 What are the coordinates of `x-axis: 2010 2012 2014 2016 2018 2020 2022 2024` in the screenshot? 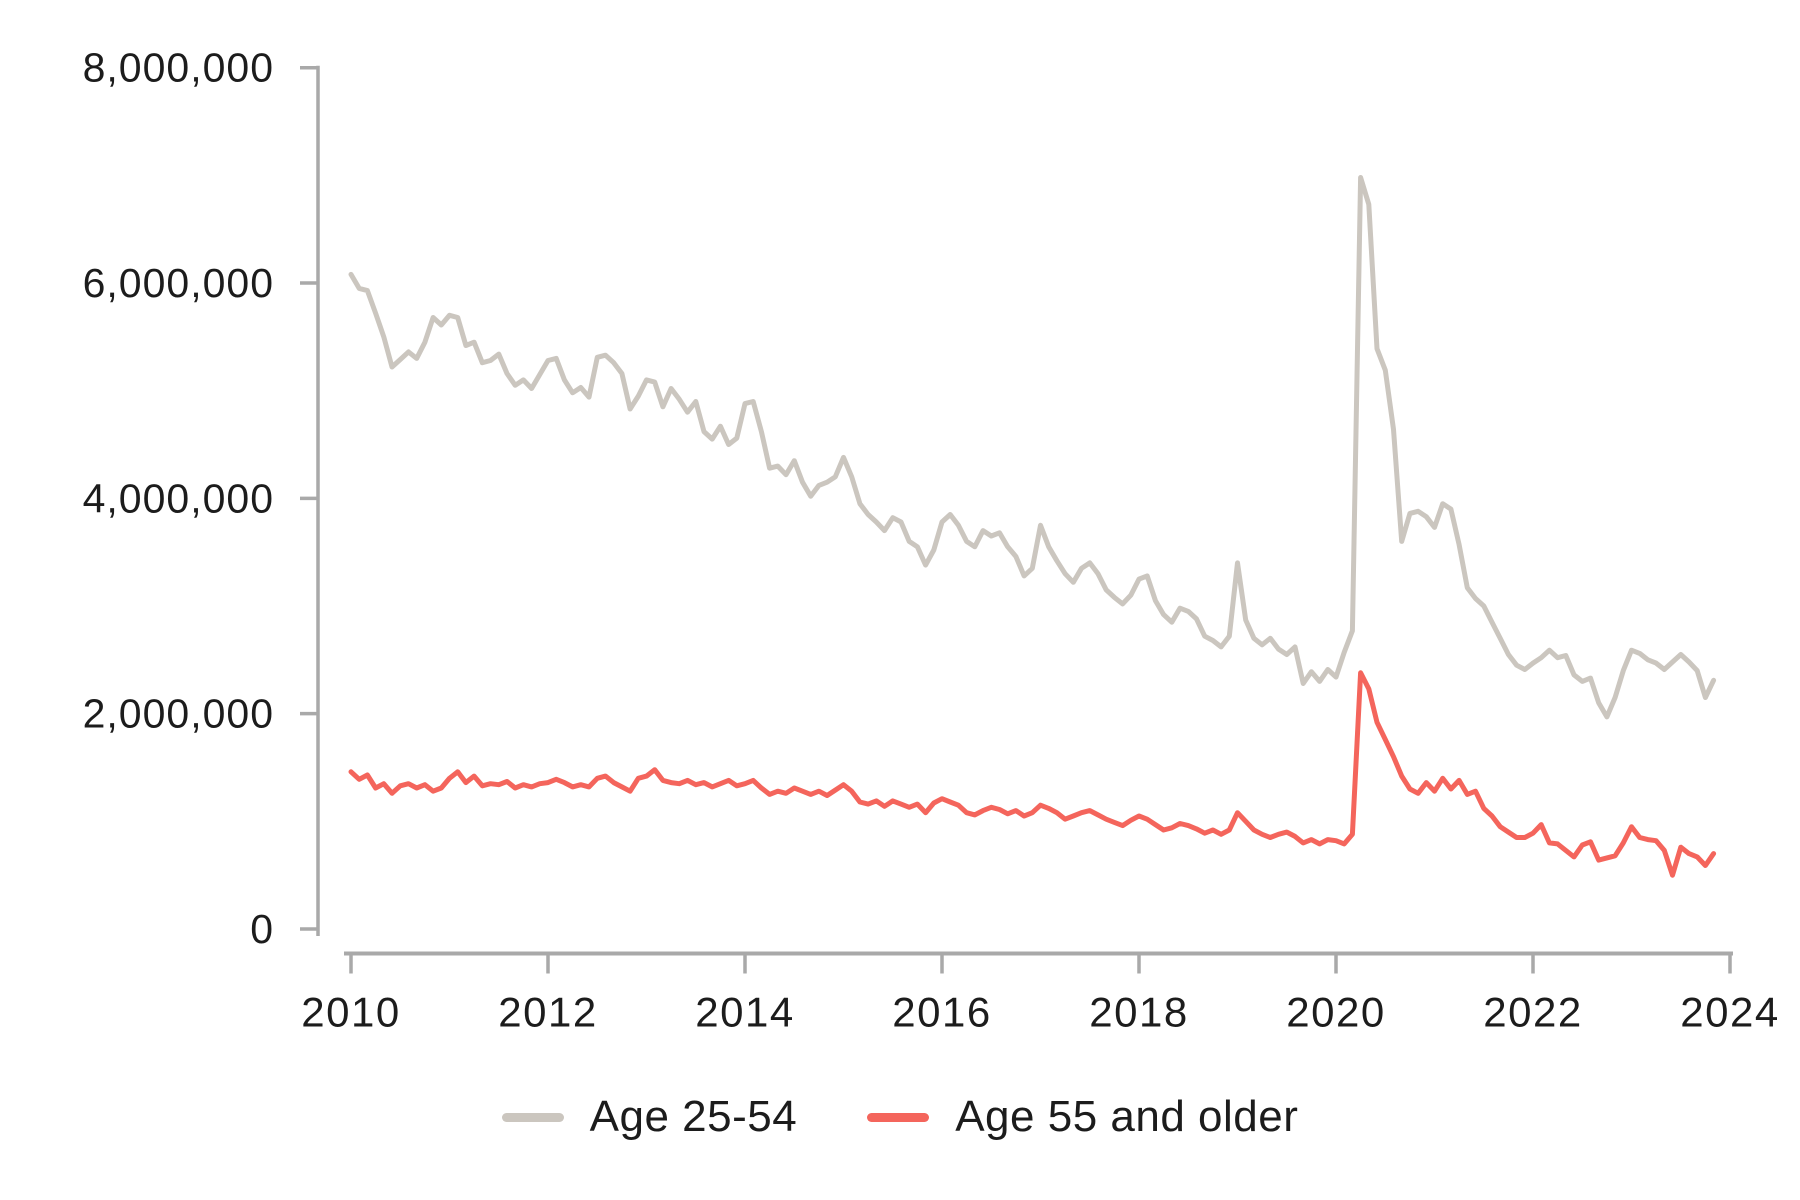 It's located at (1040, 993).